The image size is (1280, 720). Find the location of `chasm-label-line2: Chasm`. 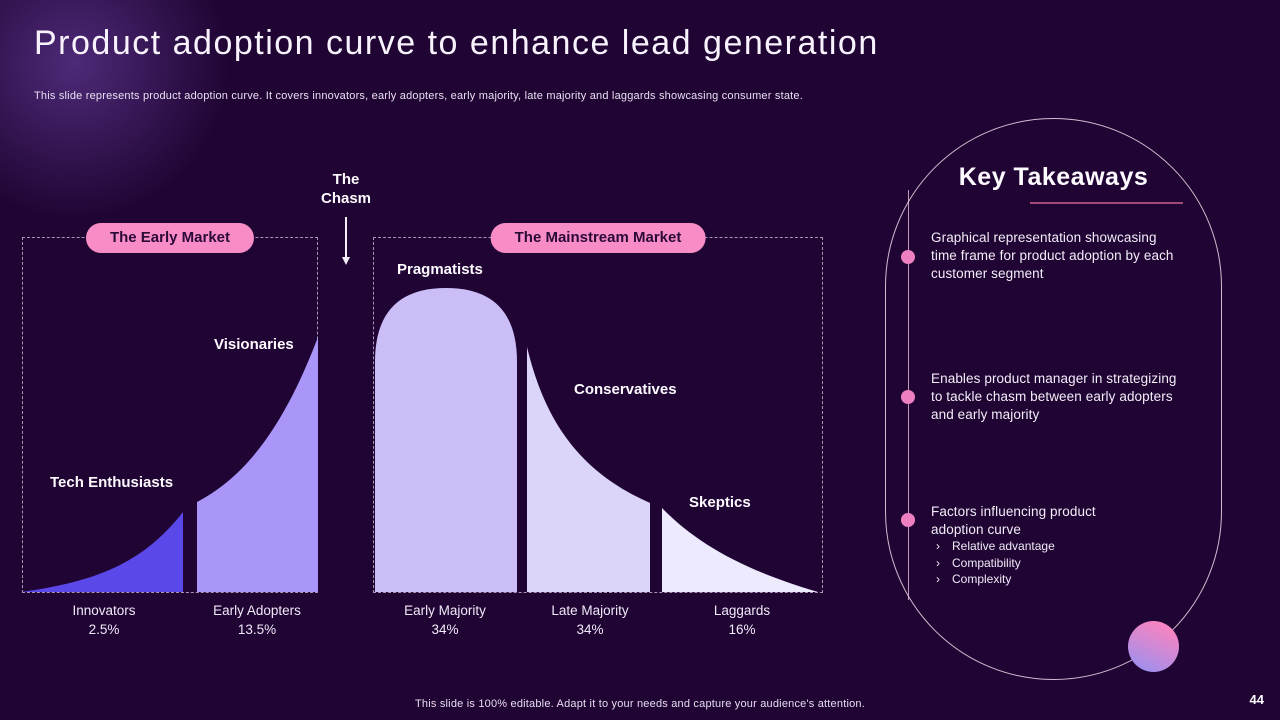

chasm-label-line2: Chasm is located at coordinates (346, 198).